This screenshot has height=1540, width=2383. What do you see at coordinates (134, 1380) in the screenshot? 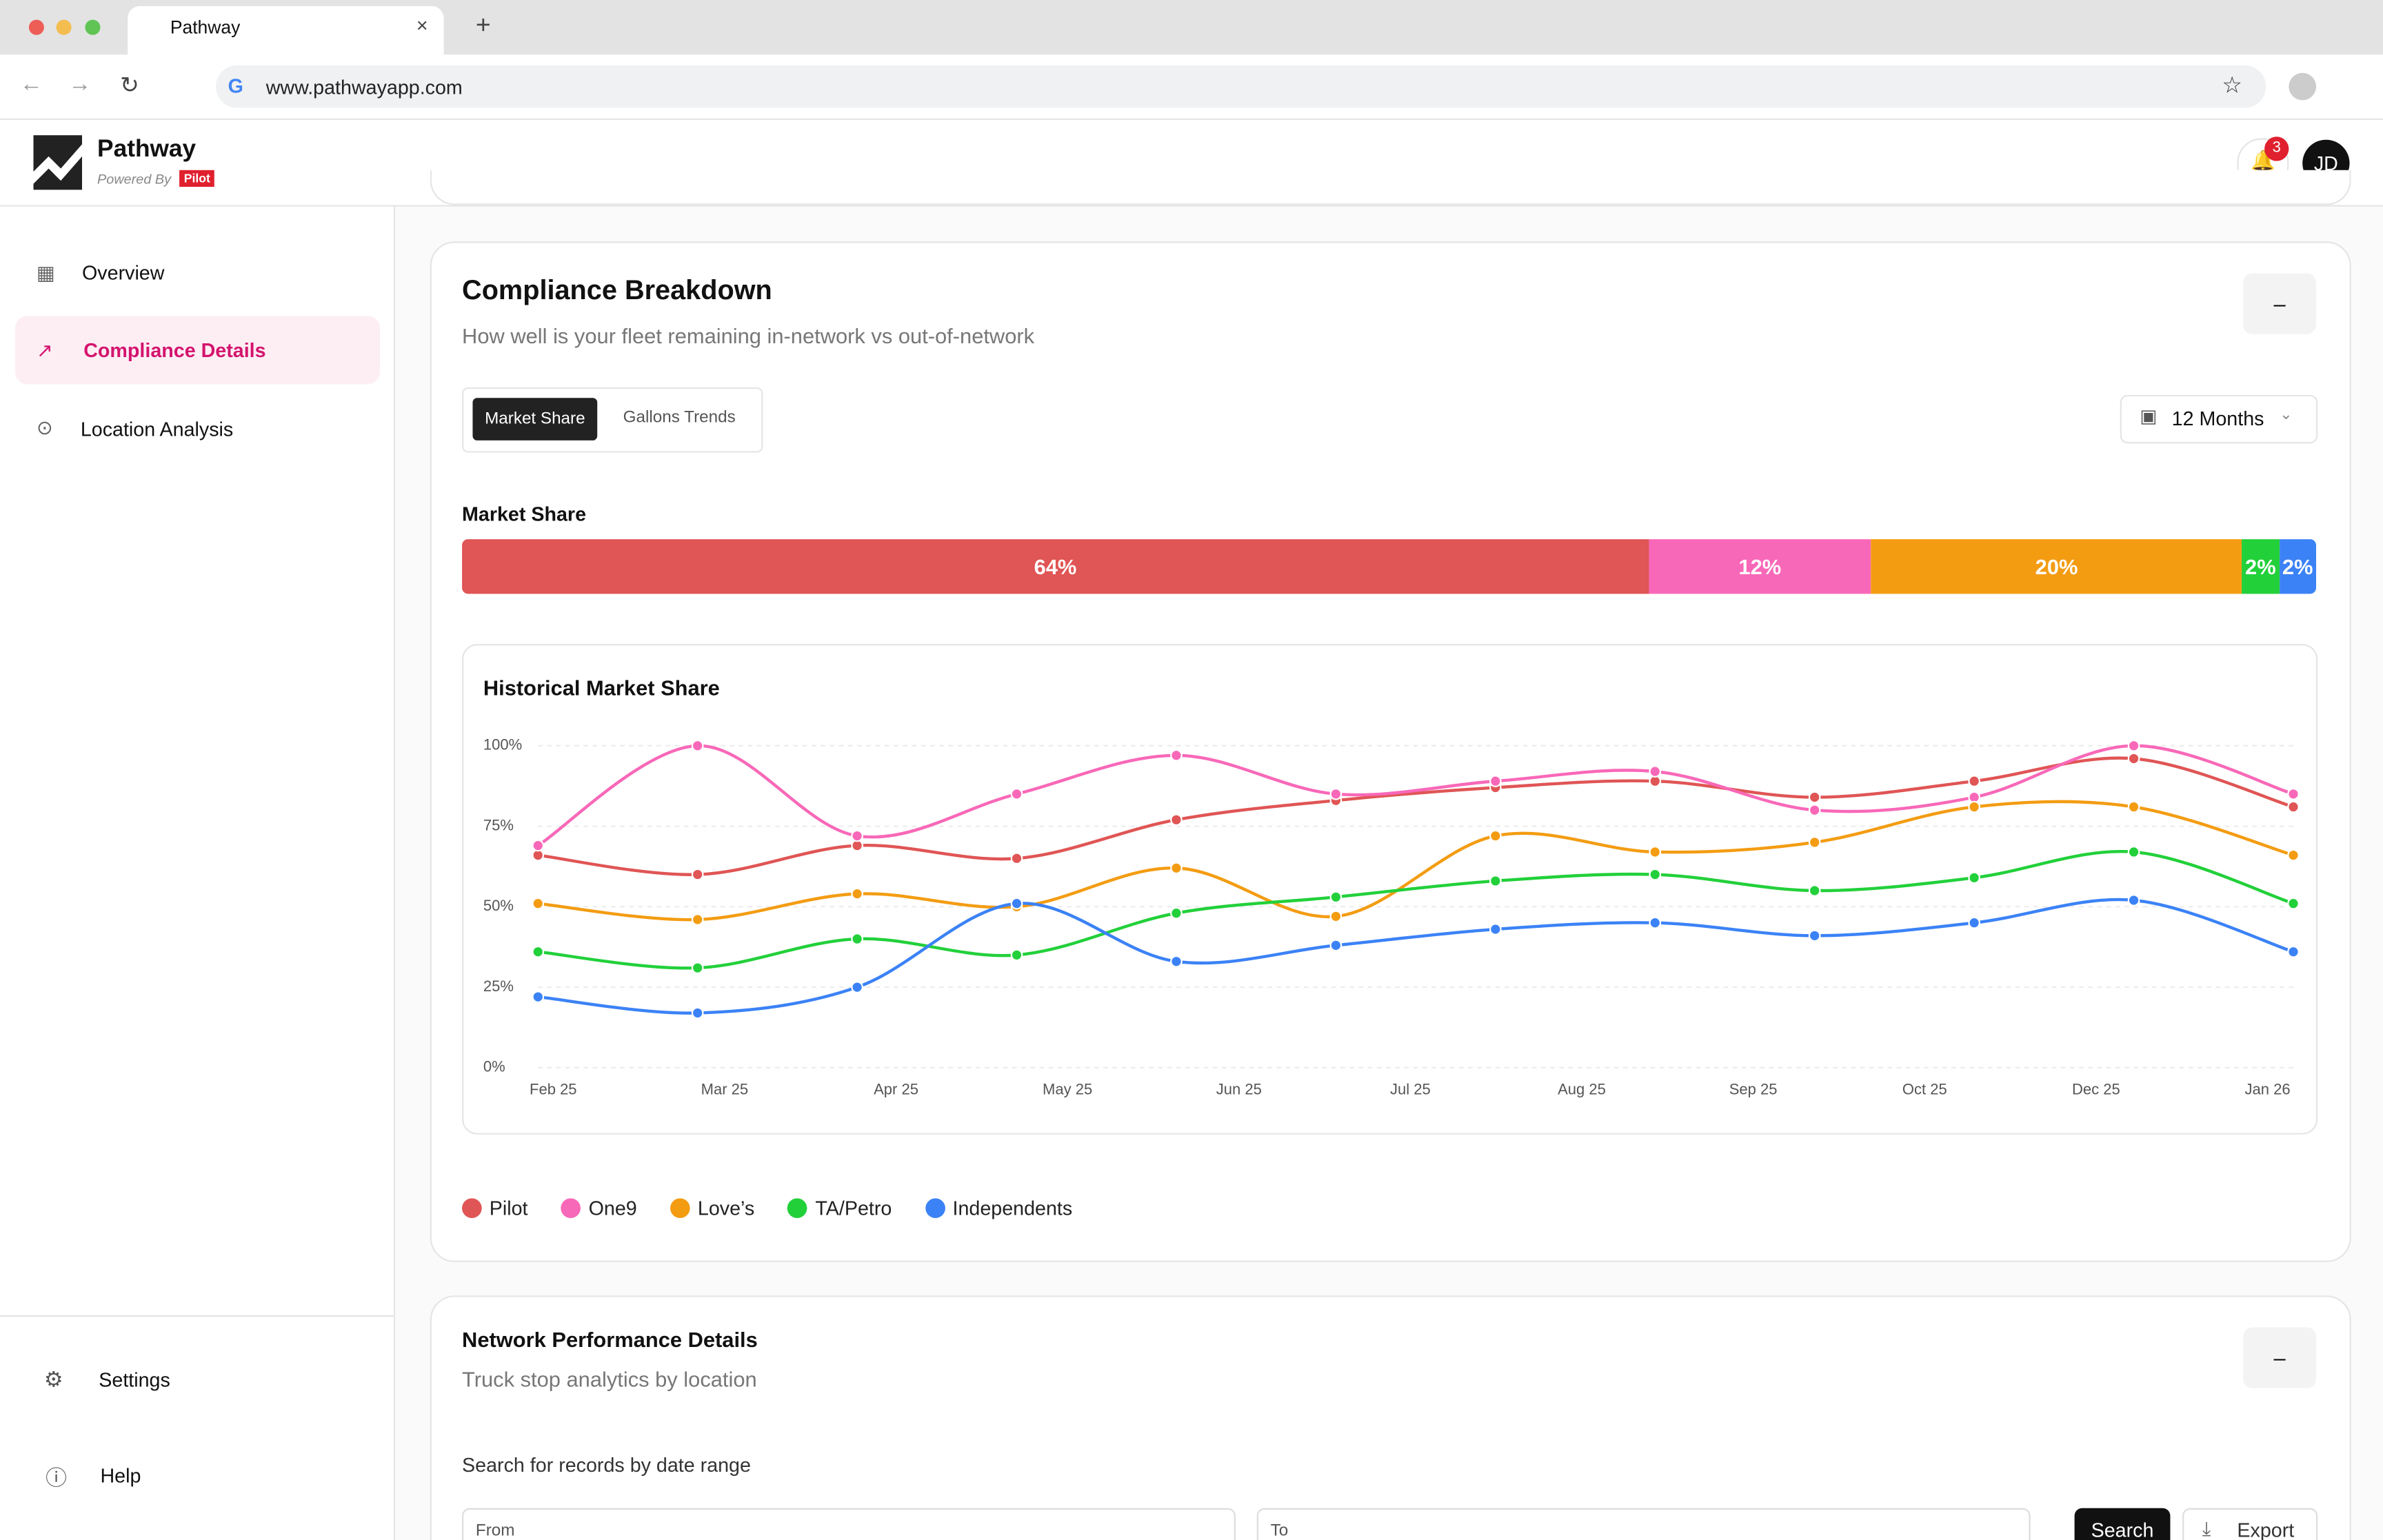
I see `nav-item: Settings` at bounding box center [134, 1380].